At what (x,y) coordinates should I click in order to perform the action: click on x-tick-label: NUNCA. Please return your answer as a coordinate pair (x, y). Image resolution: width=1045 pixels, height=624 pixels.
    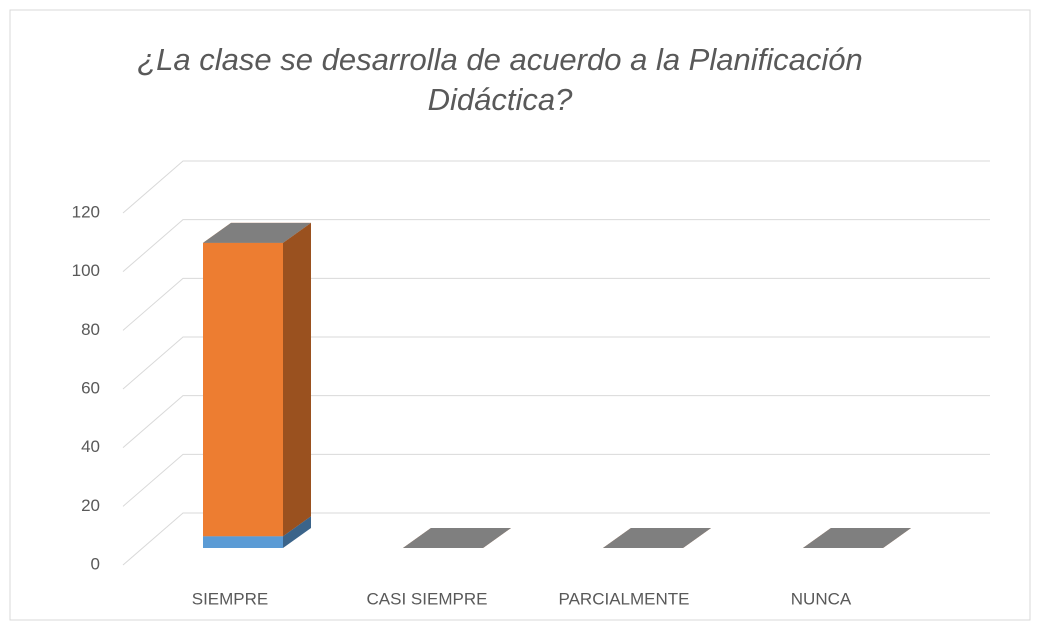
    Looking at the image, I should click on (821, 598).